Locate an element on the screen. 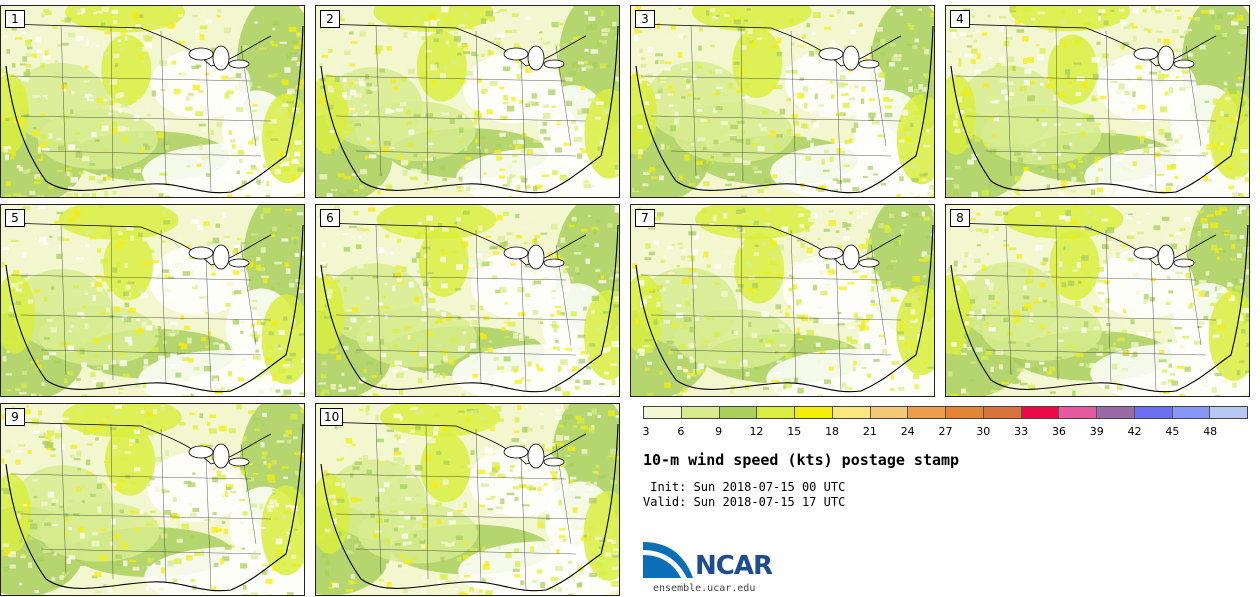  colorbar-swatch is located at coordinates (888, 412).